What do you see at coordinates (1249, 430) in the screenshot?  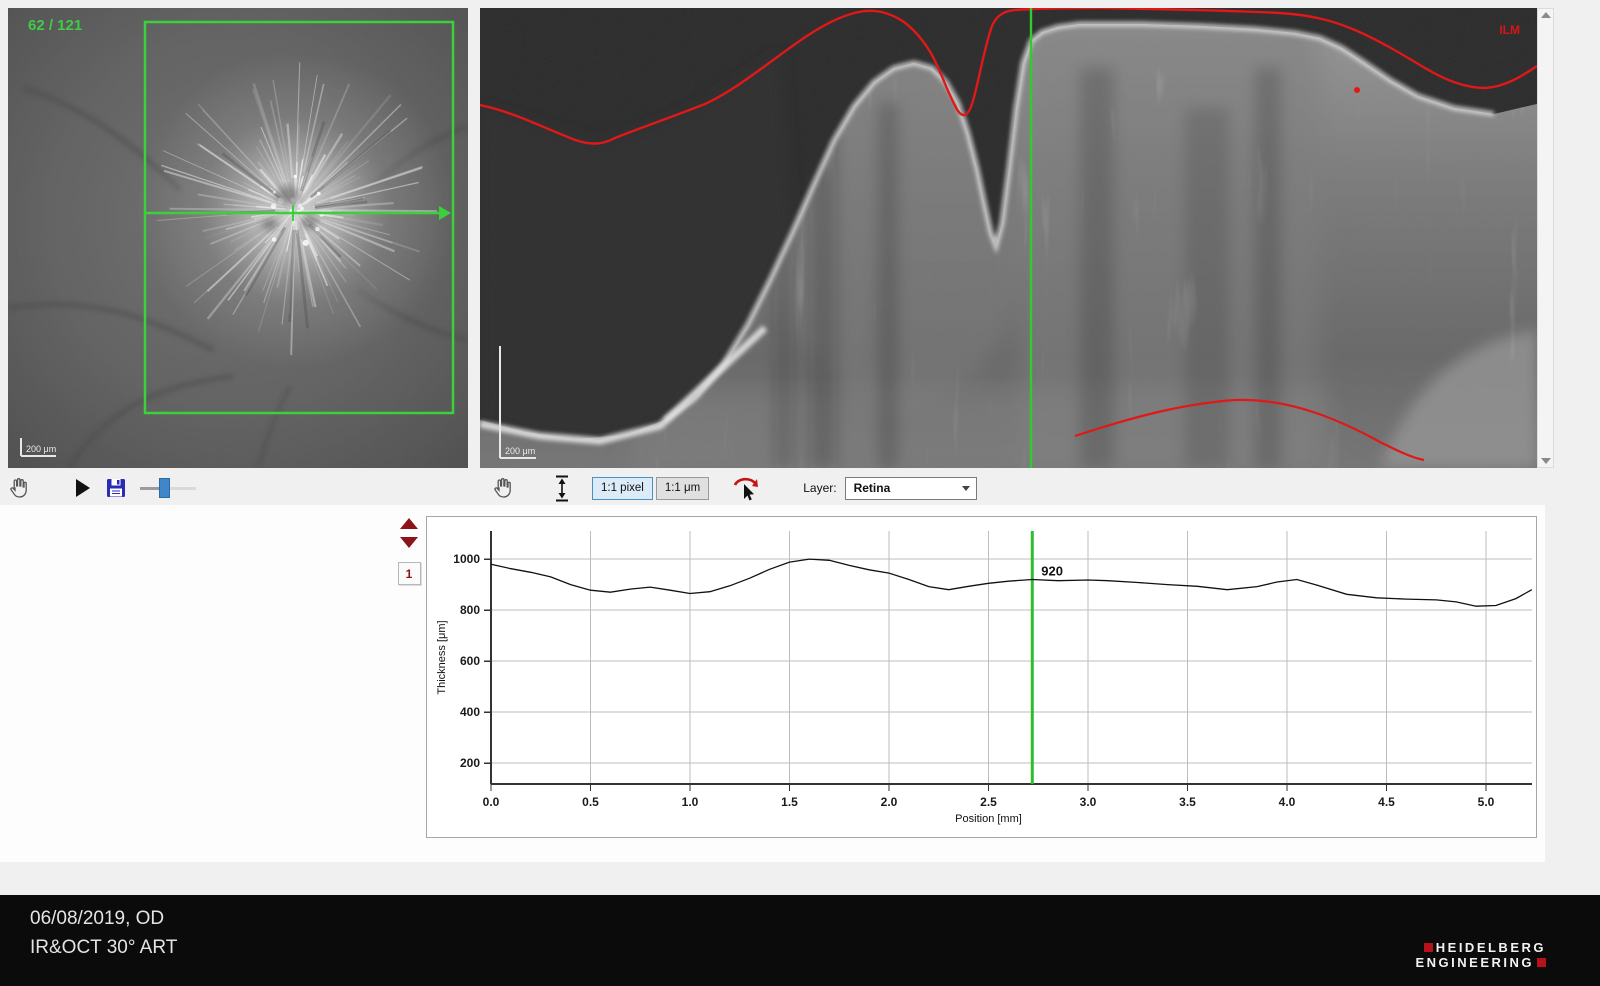 I see `lower-segmentation-line` at bounding box center [1249, 430].